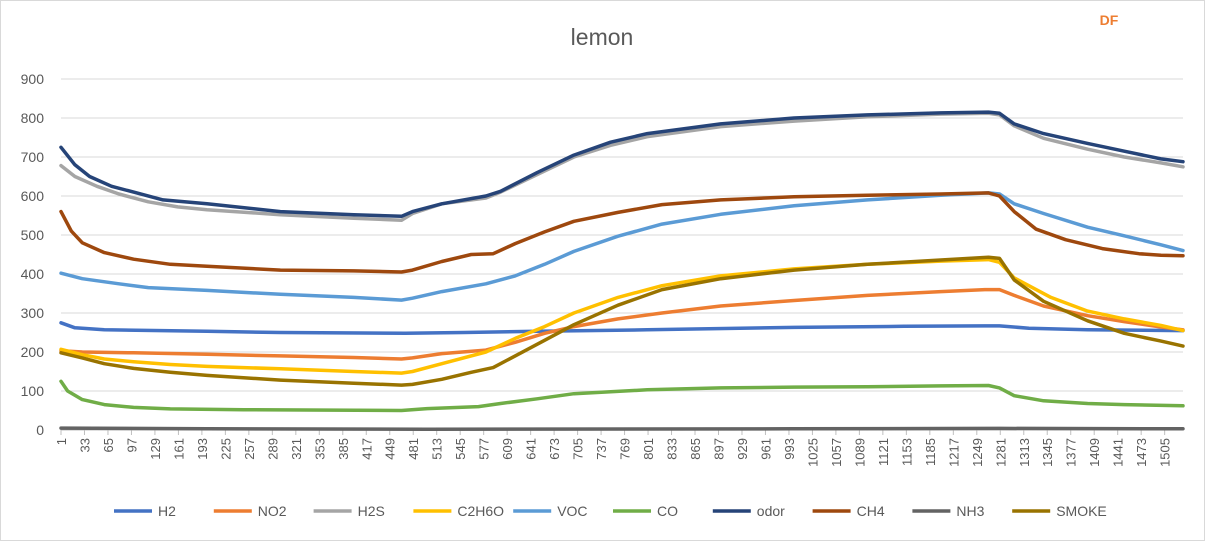 Image resolution: width=1205 pixels, height=545 pixels. What do you see at coordinates (742, 449) in the screenshot?
I see `x-tick-label: 929` at bounding box center [742, 449].